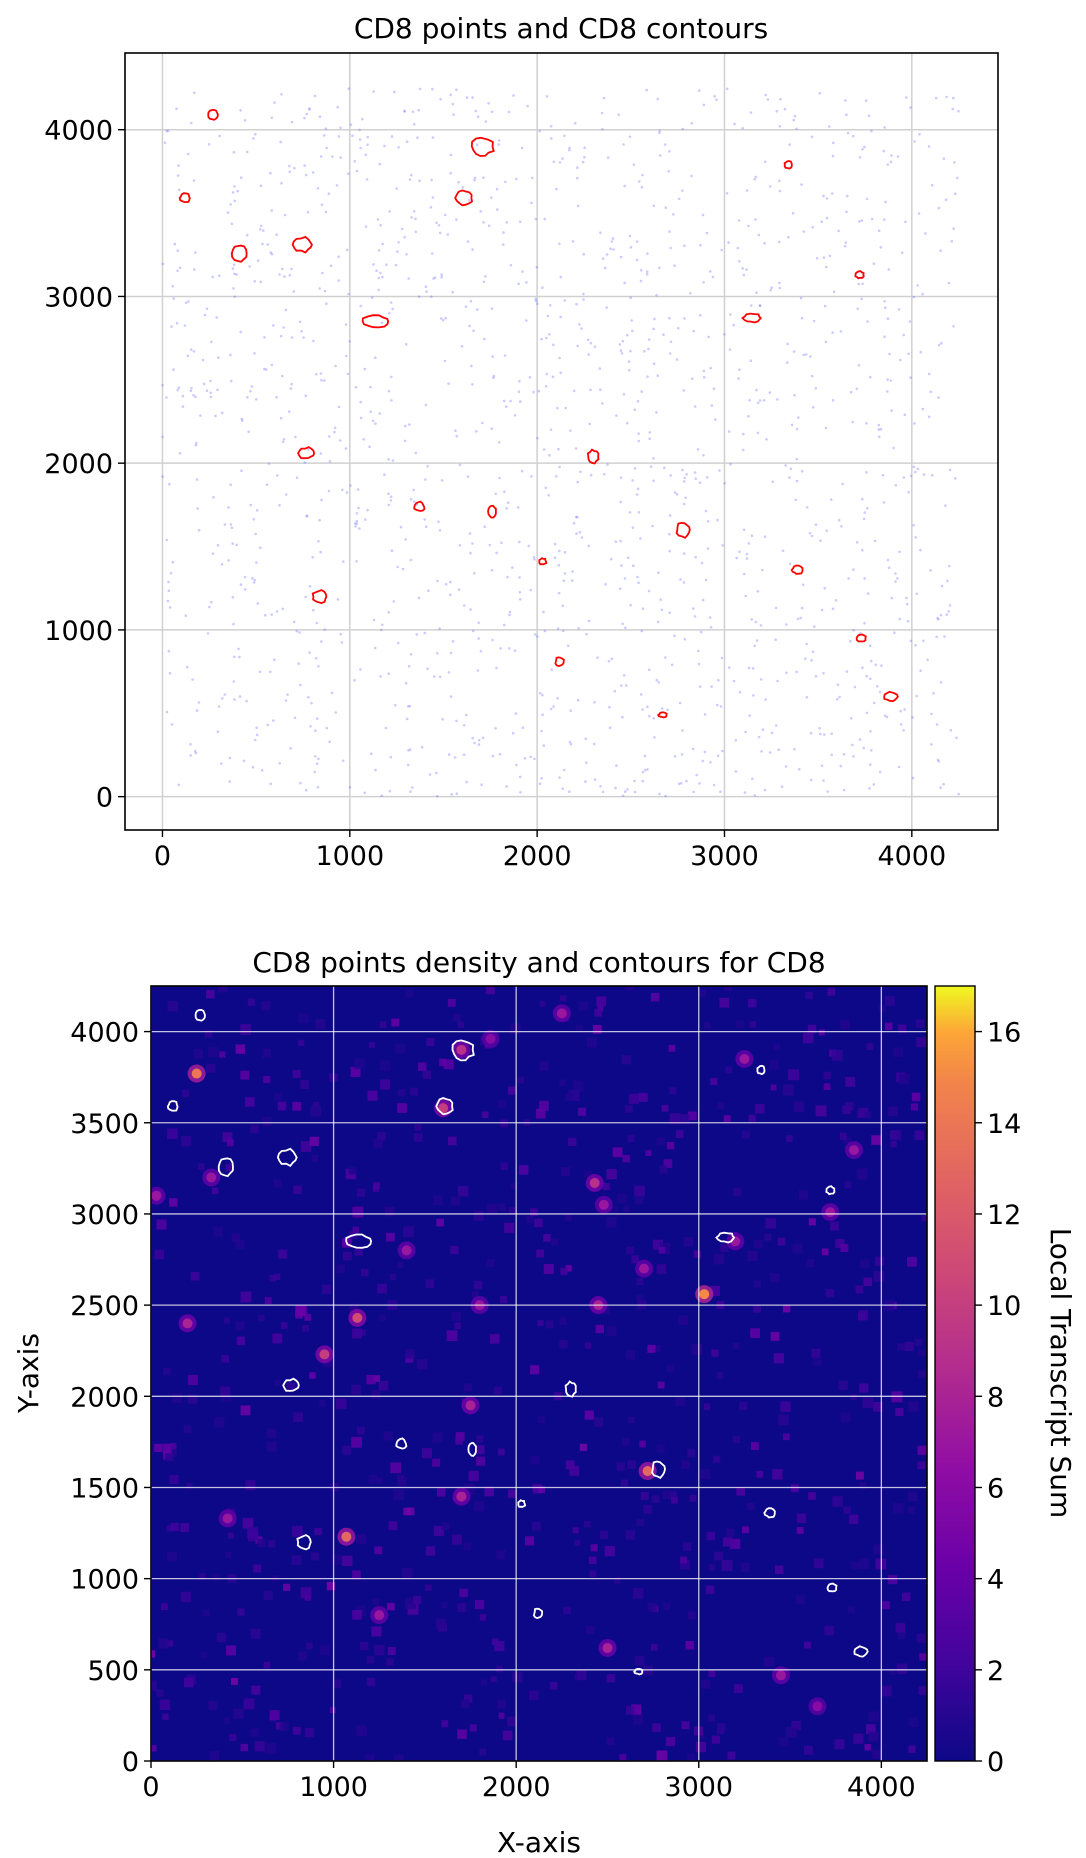  I want to click on cd8-contour, so click(891, 696).